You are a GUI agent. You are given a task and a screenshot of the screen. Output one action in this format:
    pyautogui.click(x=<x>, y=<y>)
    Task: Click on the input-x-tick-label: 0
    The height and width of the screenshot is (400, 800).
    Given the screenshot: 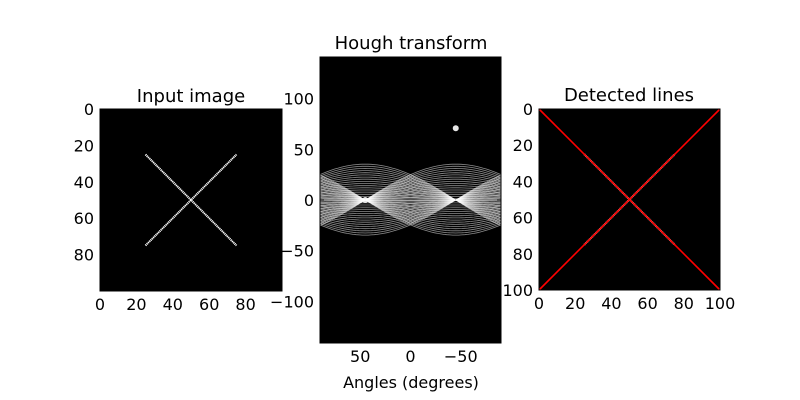 What is the action you would take?
    pyautogui.click(x=100, y=304)
    